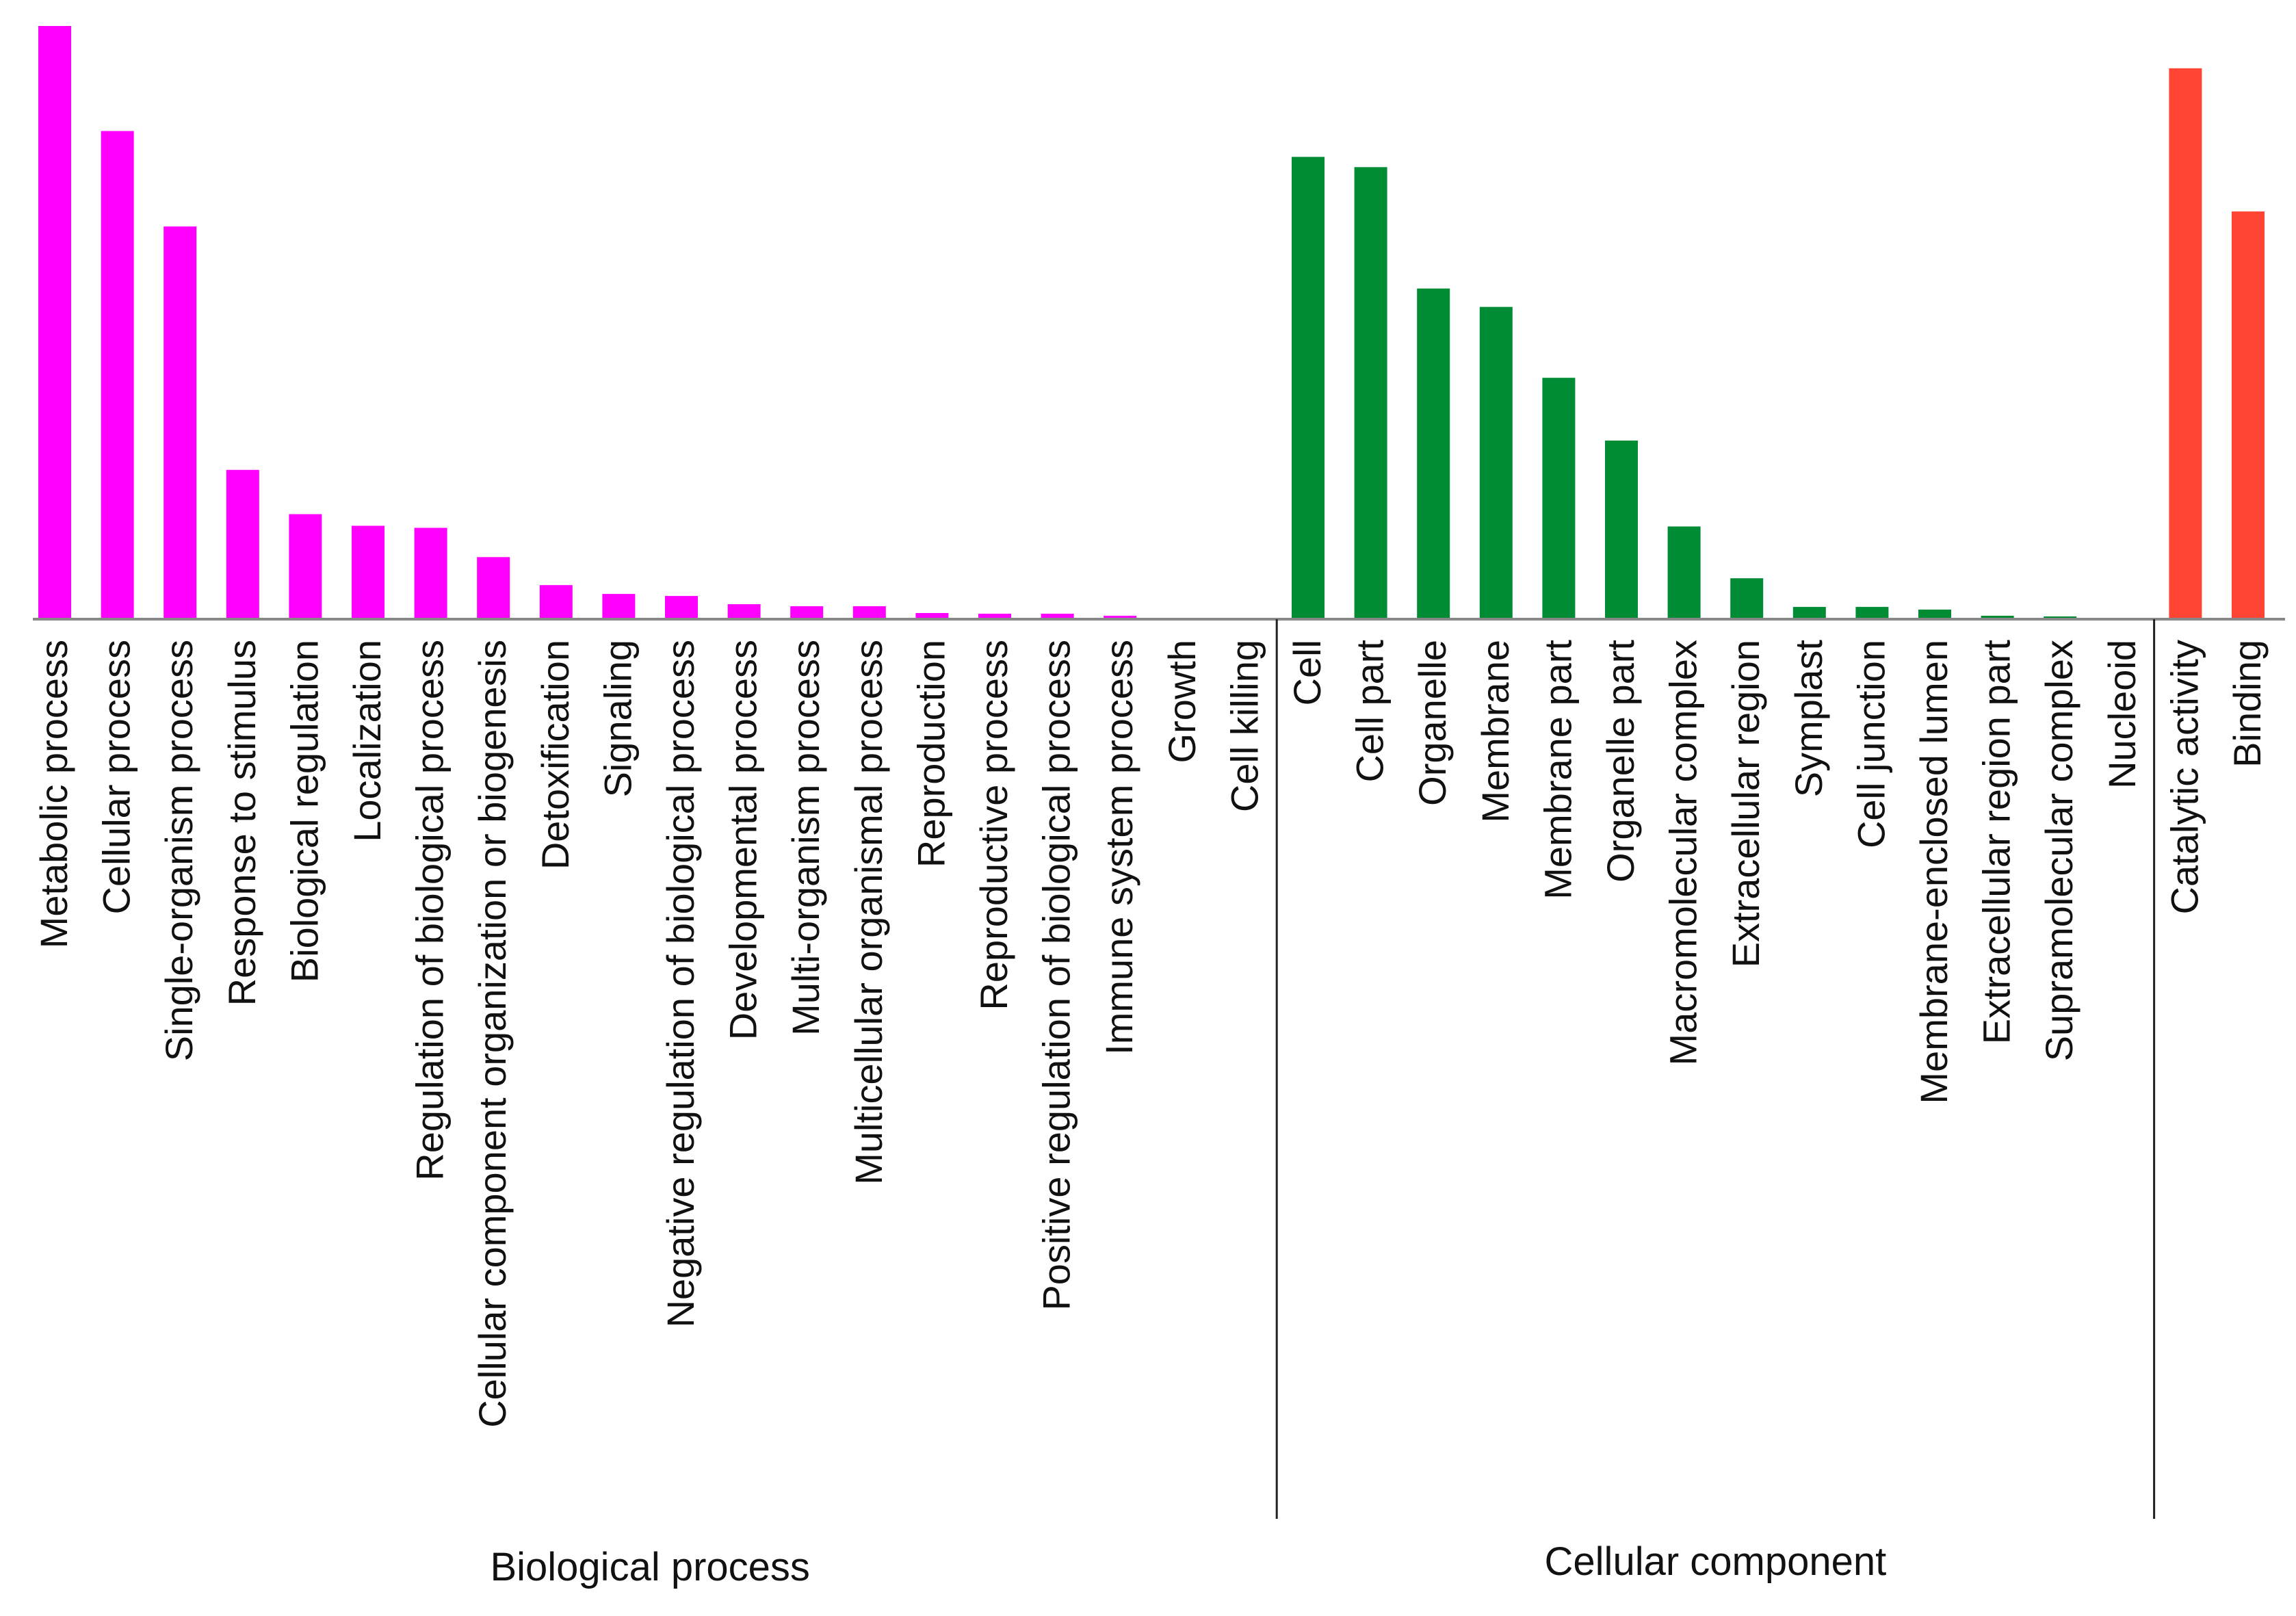 This screenshot has height=1616, width=2296. Describe the element at coordinates (368, 572) in the screenshot. I see `bar-localization` at that location.